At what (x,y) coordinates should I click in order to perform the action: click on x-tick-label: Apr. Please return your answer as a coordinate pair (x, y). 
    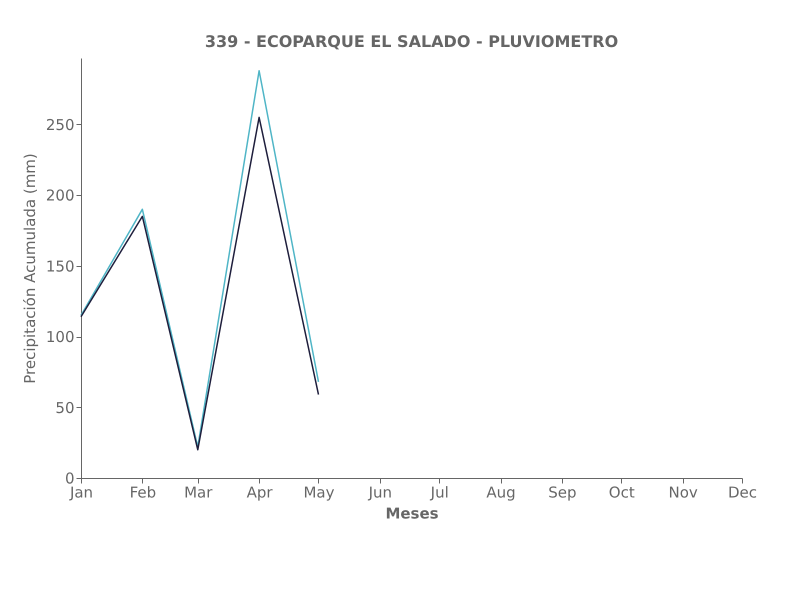
    Looking at the image, I should click on (260, 493).